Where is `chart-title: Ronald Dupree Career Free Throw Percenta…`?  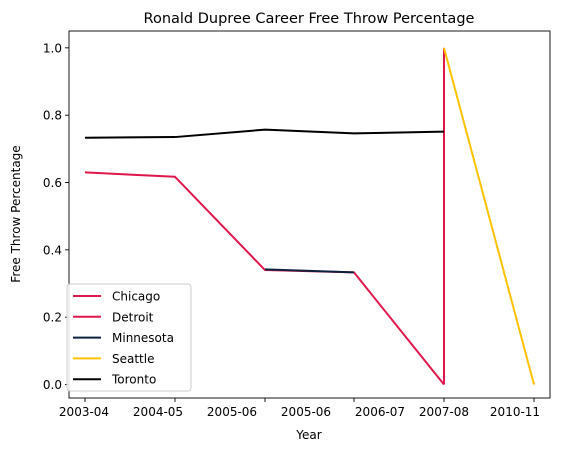 chart-title: Ronald Dupree Career Free Throw Percenta… is located at coordinates (309, 19).